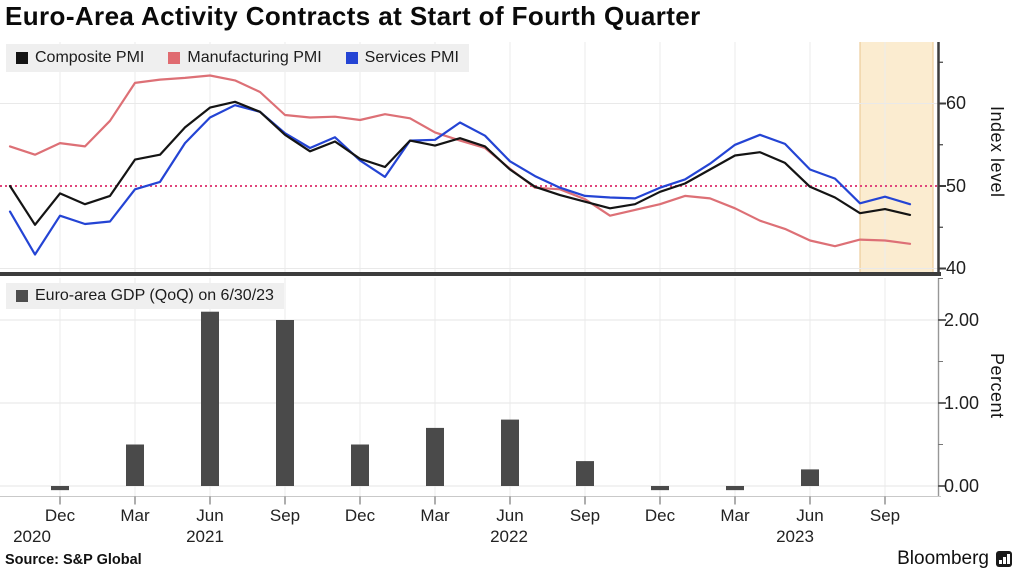  Describe the element at coordinates (962, 320) in the screenshot. I see `ytick-2.00: 2.00` at that location.